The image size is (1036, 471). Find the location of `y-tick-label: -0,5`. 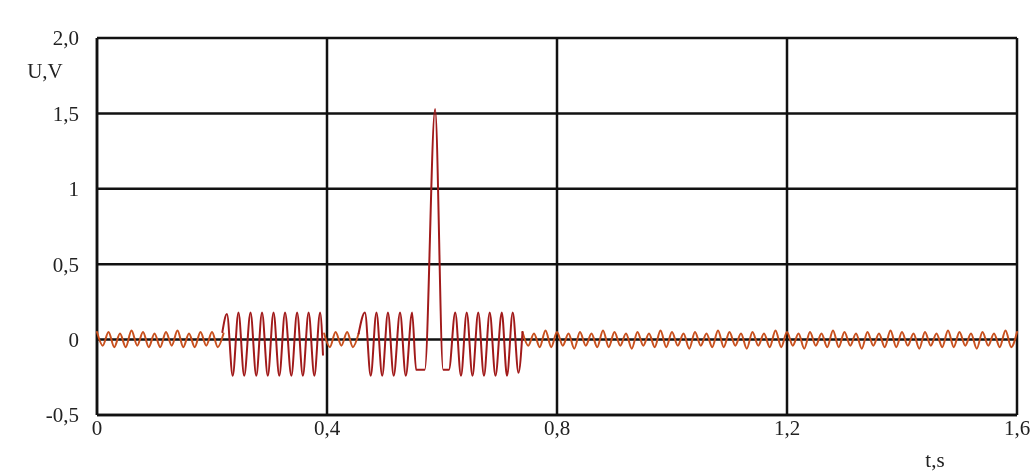

y-tick-label: -0,5 is located at coordinates (62, 415).